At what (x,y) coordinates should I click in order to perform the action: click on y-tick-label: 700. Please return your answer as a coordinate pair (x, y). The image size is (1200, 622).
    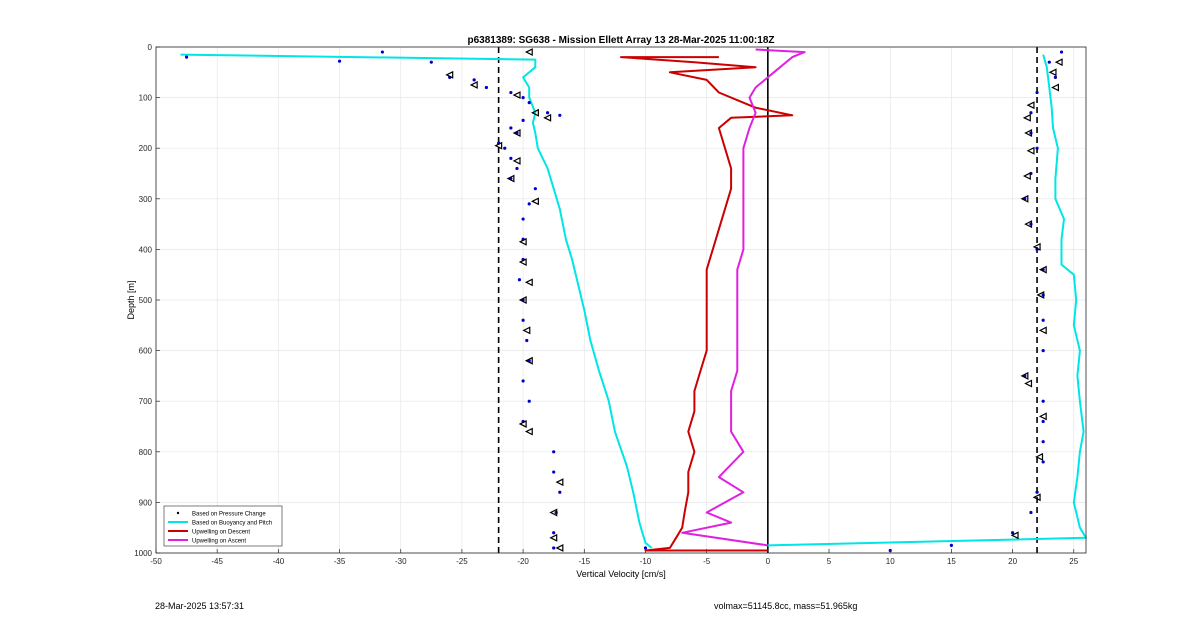
    Looking at the image, I should click on (146, 401).